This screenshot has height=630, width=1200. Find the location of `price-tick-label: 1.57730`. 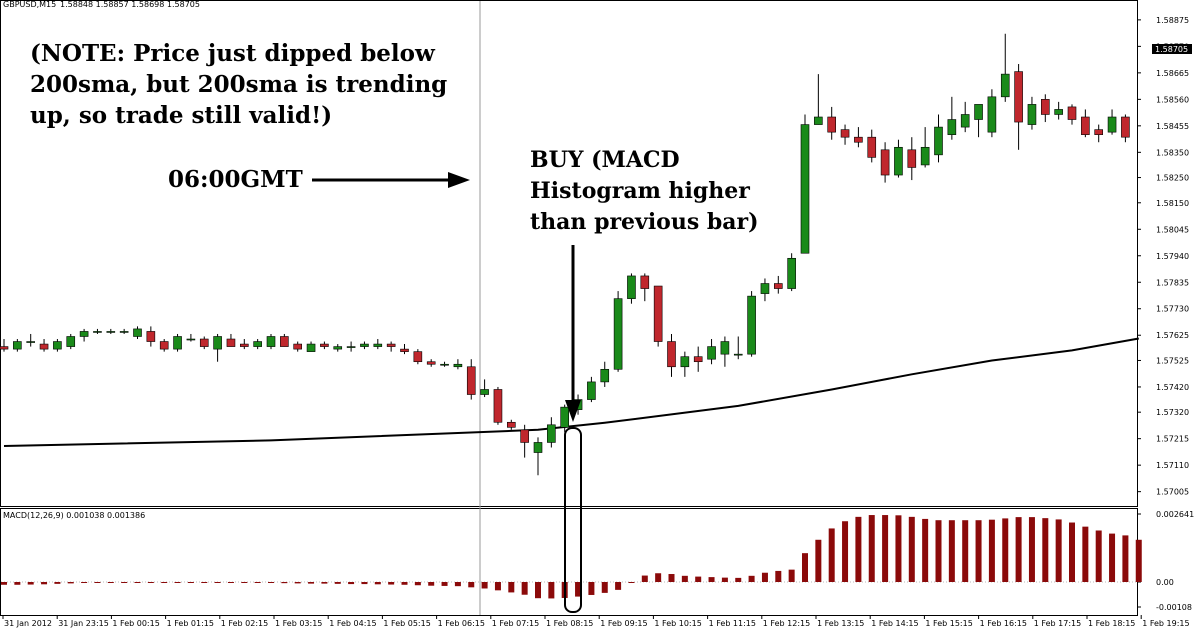

price-tick-label: 1.57730 is located at coordinates (1172, 309).